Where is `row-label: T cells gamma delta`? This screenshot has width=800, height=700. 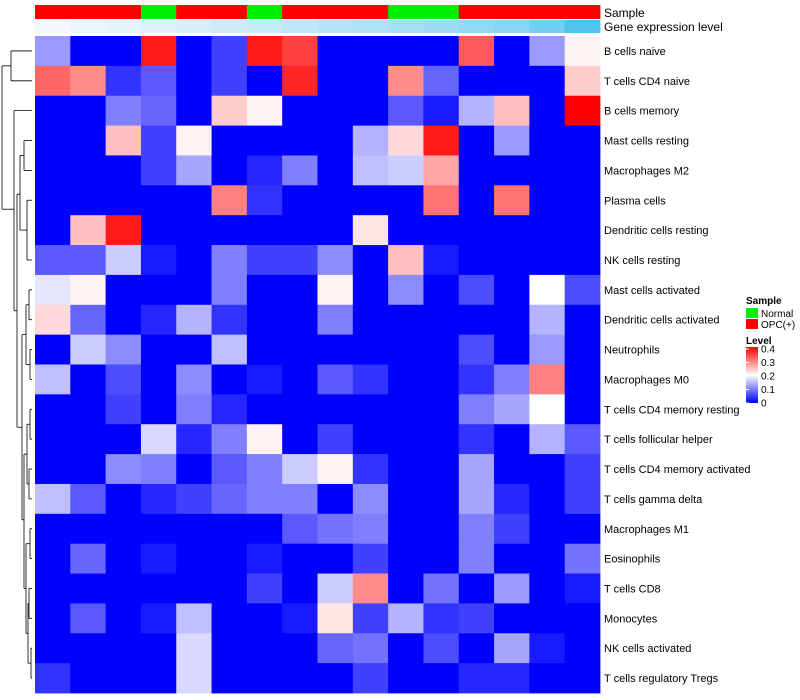 row-label: T cells gamma delta is located at coordinates (653, 500).